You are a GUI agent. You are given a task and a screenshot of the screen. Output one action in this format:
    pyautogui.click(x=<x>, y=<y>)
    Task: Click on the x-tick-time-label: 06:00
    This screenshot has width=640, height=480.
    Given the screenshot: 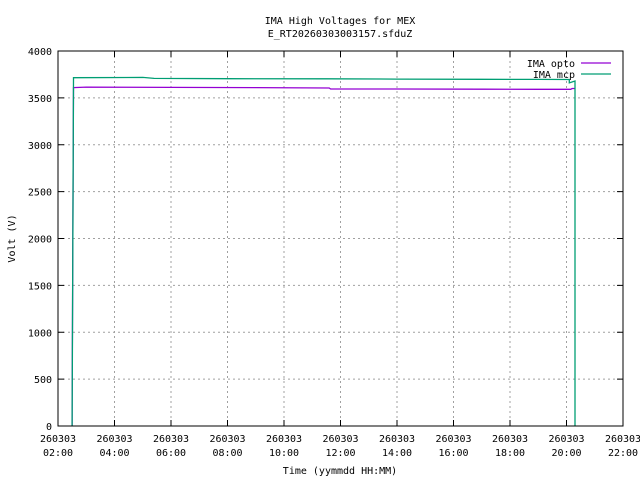 What is the action you would take?
    pyautogui.click(x=171, y=453)
    